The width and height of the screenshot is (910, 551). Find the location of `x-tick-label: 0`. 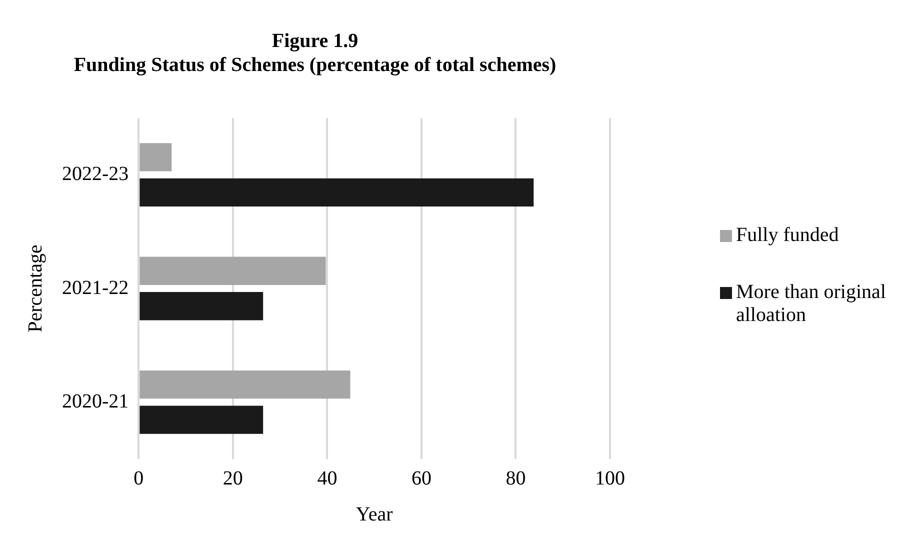

x-tick-label: 0 is located at coordinates (139, 478).